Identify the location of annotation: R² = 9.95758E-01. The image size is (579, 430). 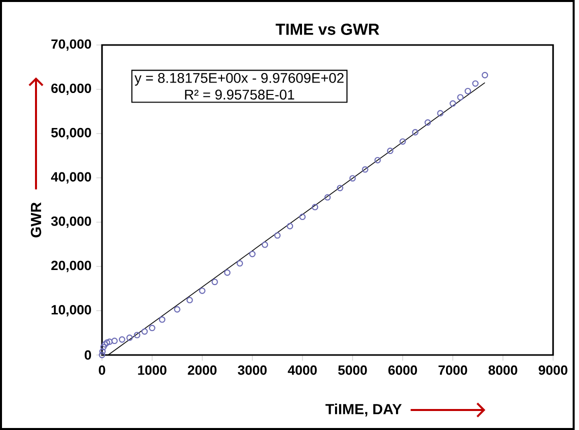
(239, 95).